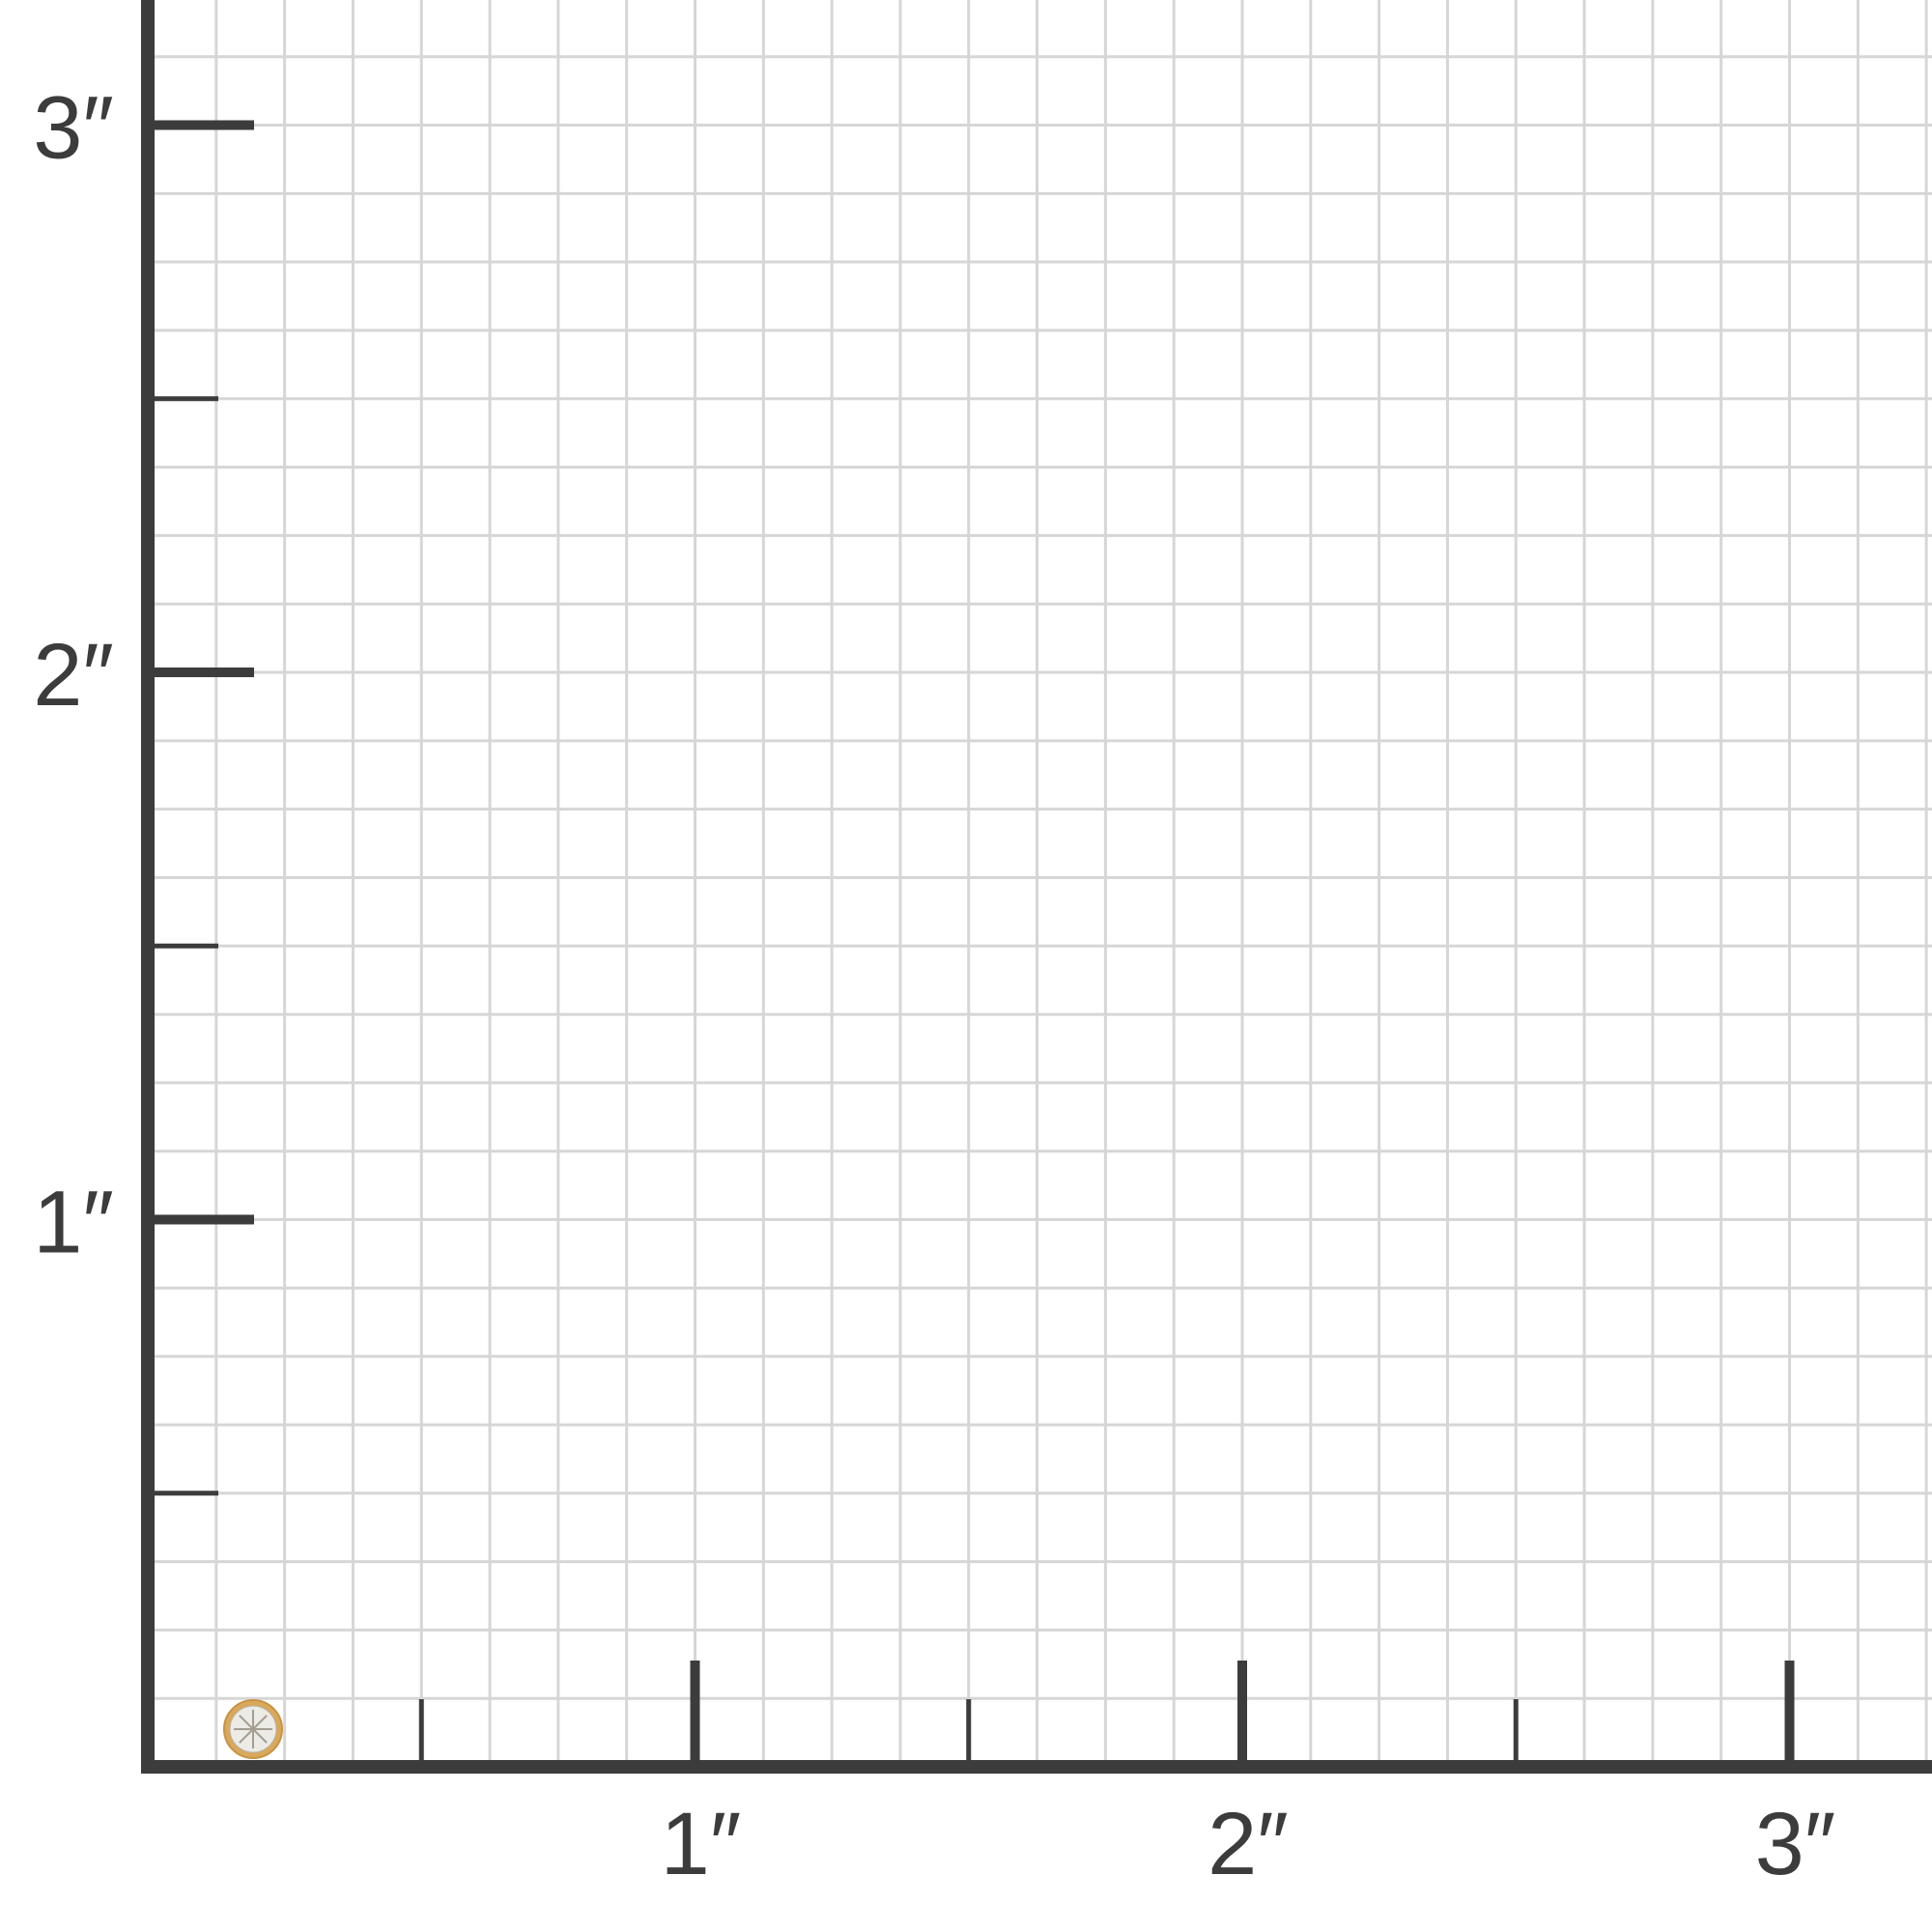 This screenshot has width=1932, height=1932. Describe the element at coordinates (1248, 1844) in the screenshot. I see `x-tick-label: 2″` at that location.